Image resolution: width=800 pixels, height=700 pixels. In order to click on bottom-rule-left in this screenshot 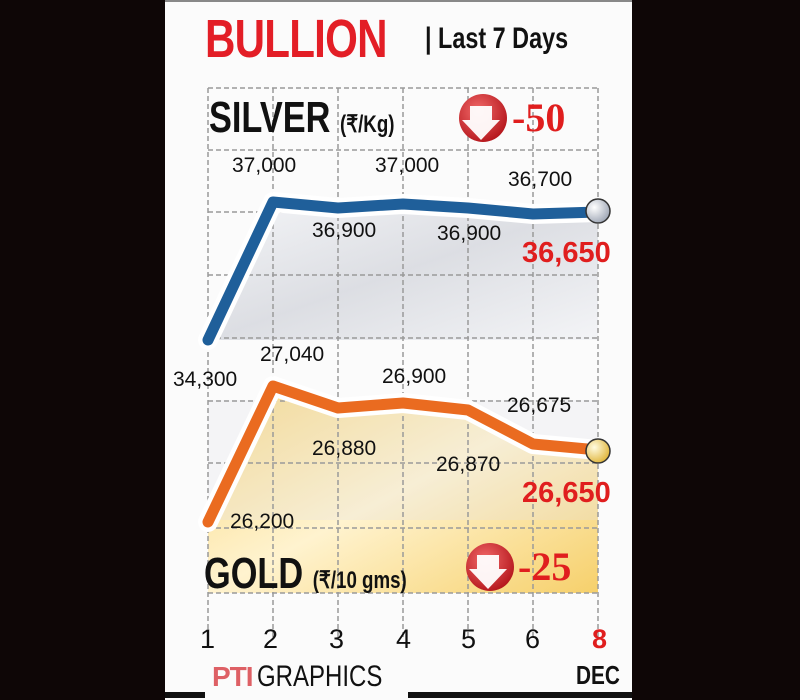, I will do `click(185, 695)`.